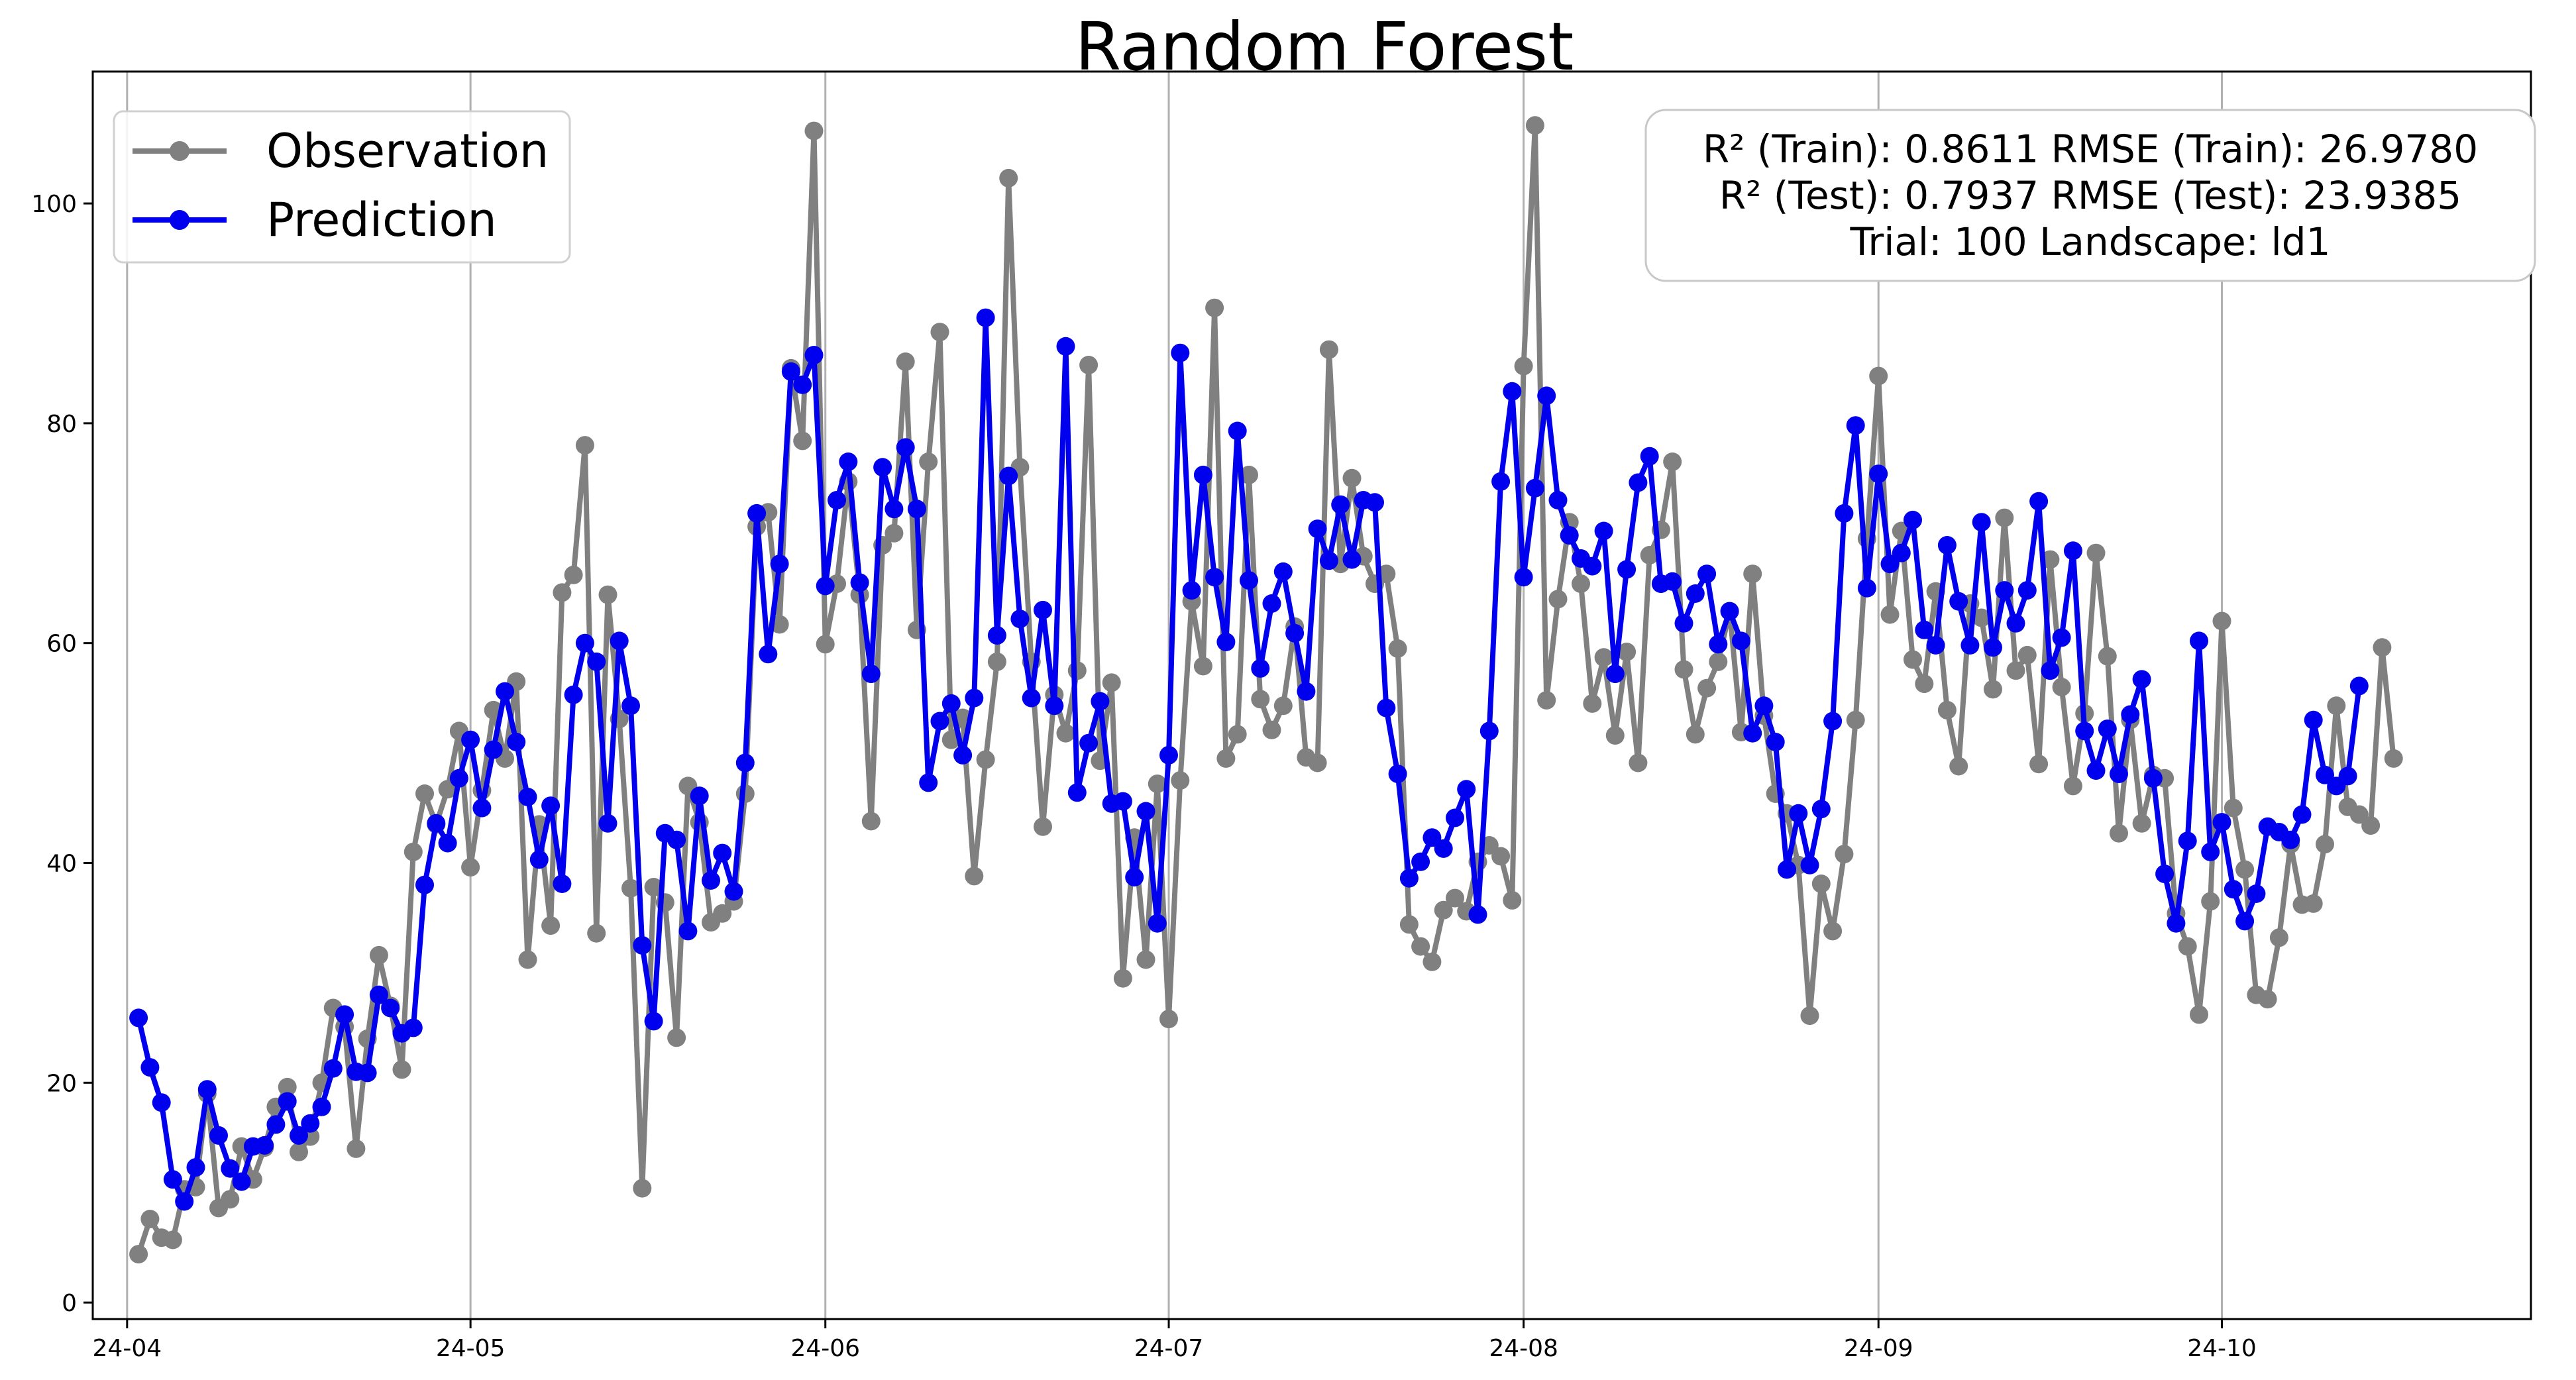  Describe the element at coordinates (127, 1348) in the screenshot. I see `x-tick-label: 24-04` at that location.